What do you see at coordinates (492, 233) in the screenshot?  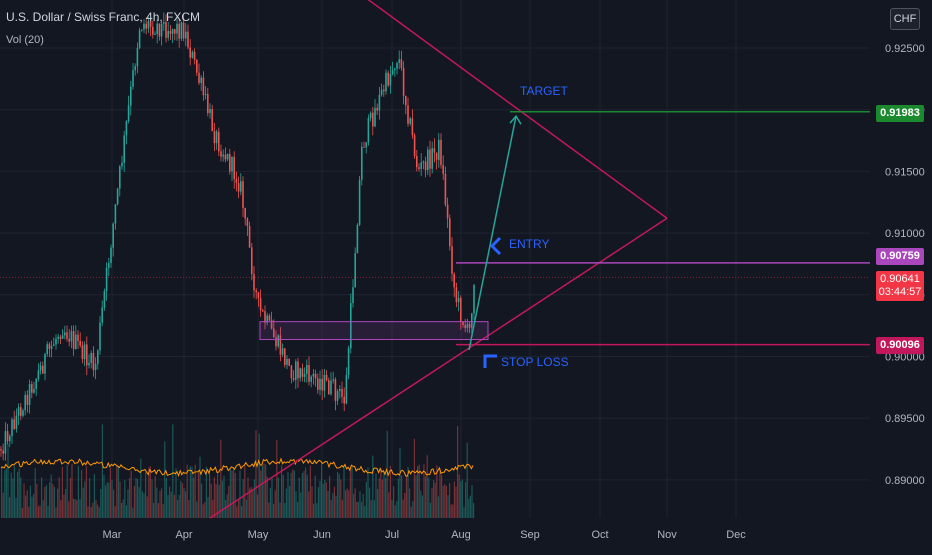 I see `projection-arrow` at bounding box center [492, 233].